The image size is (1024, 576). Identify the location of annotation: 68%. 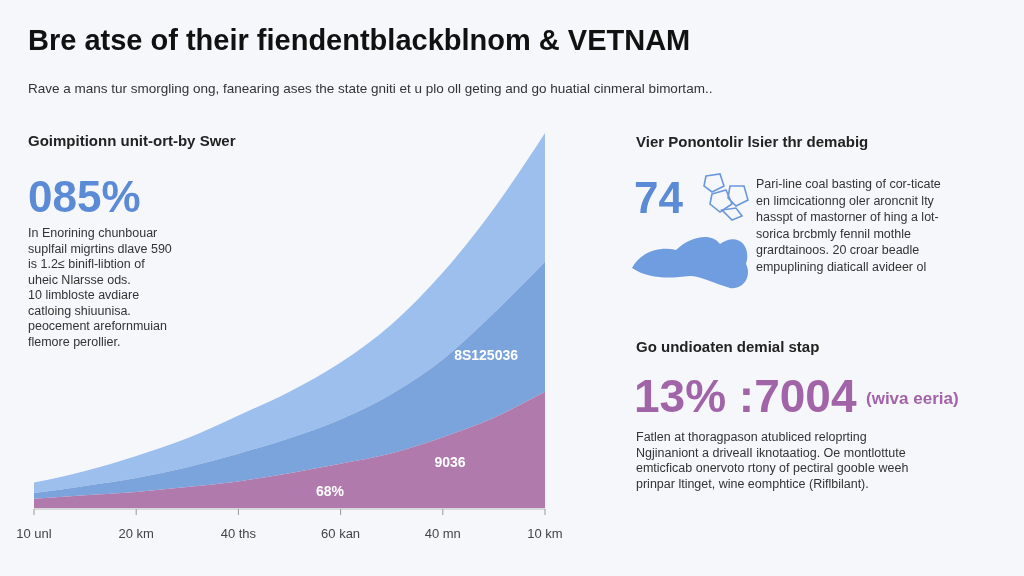
(330, 491).